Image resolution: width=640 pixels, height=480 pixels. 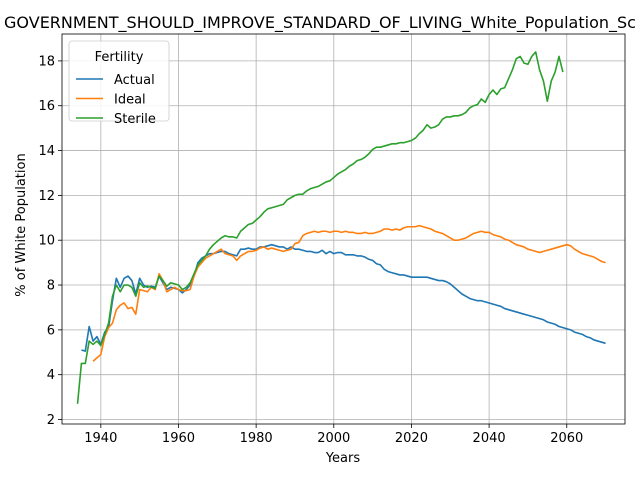 What do you see at coordinates (119, 57) in the screenshot?
I see `legend-title: Fertility` at bounding box center [119, 57].